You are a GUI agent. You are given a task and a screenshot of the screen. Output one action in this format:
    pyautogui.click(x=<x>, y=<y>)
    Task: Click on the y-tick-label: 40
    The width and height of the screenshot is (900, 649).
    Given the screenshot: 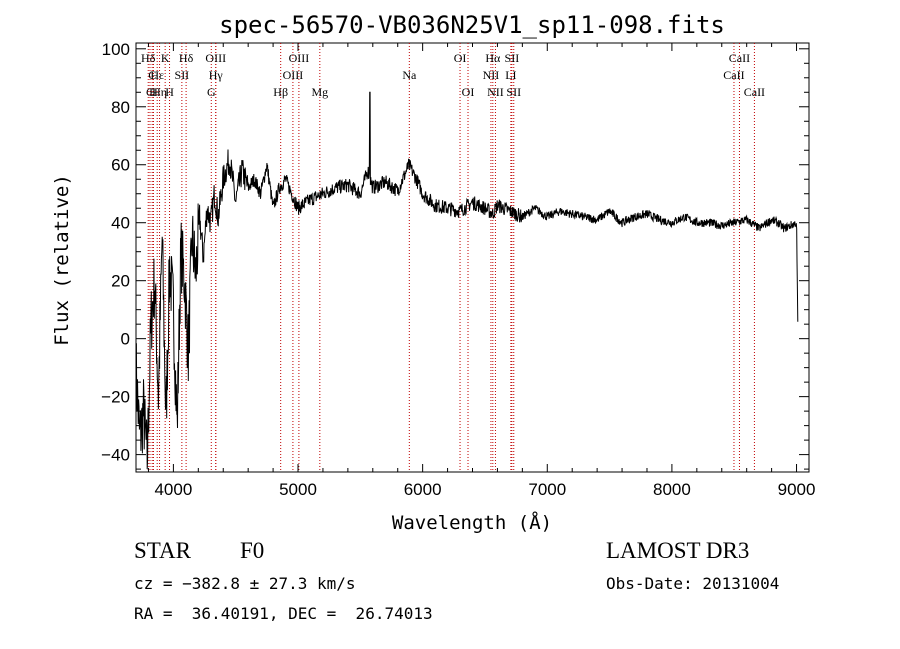 What is the action you would take?
    pyautogui.click(x=120, y=223)
    